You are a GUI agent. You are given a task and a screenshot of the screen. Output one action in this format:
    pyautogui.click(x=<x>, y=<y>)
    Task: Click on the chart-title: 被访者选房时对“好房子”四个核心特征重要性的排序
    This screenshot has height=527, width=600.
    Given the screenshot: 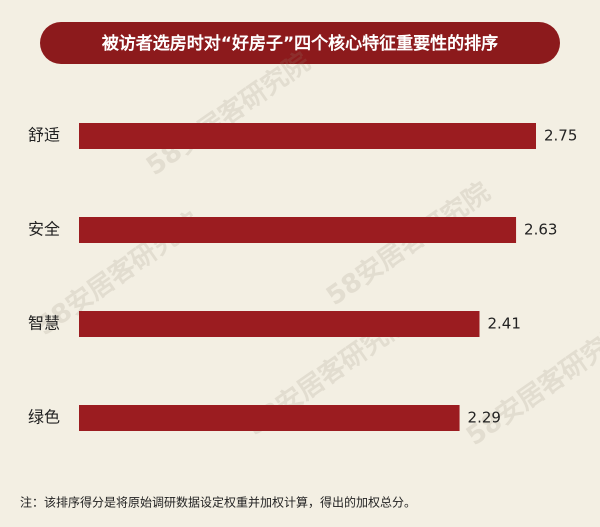 What is the action you would take?
    pyautogui.click(x=300, y=43)
    